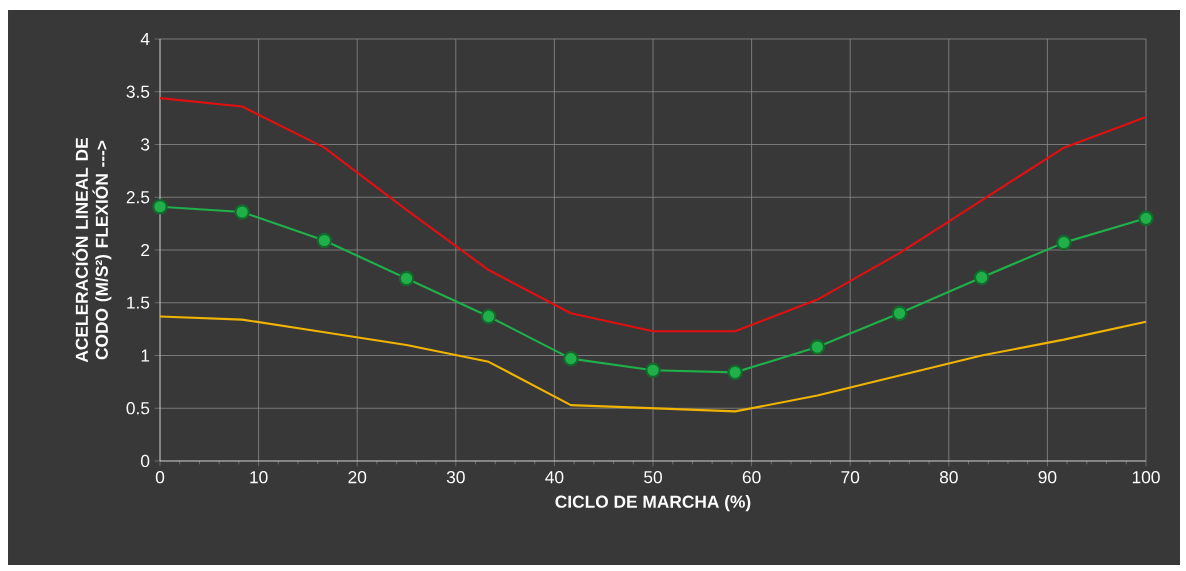 The image size is (1186, 571). I want to click on x-tick-label: 30, so click(455, 477).